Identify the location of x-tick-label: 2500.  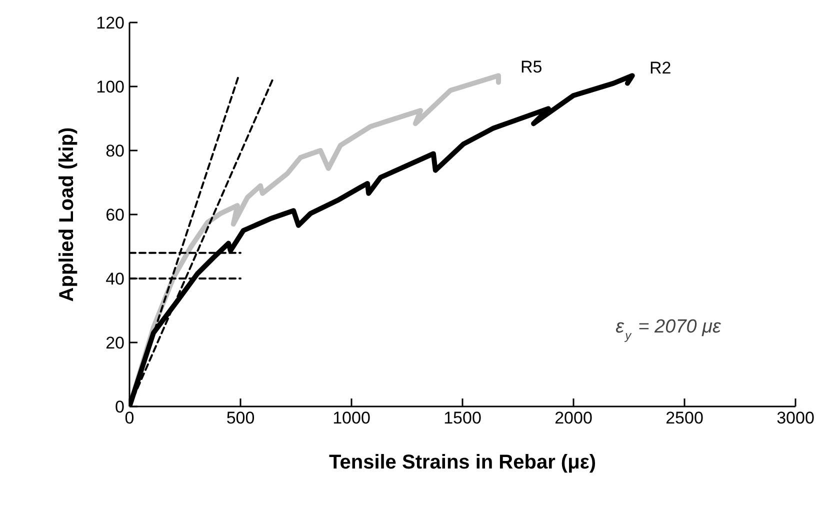
(685, 418).